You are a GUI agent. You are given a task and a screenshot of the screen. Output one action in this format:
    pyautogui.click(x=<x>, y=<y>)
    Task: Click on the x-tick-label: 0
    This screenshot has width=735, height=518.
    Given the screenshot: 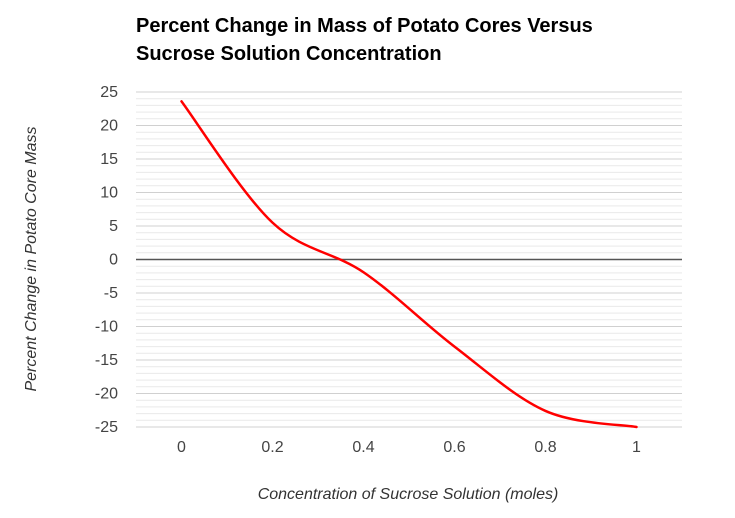 What is the action you would take?
    pyautogui.click(x=181, y=447)
    